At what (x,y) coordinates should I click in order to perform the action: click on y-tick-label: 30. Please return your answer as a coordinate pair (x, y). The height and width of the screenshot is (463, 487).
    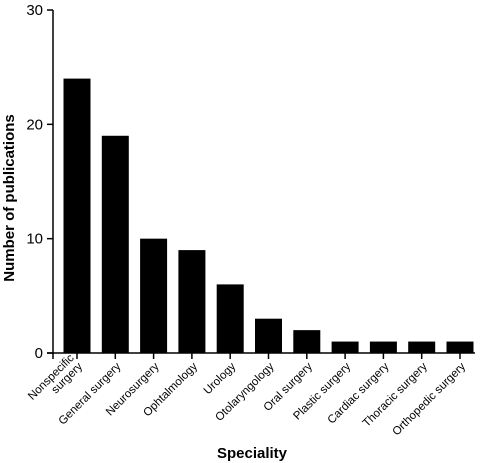
    Looking at the image, I should click on (34, 10).